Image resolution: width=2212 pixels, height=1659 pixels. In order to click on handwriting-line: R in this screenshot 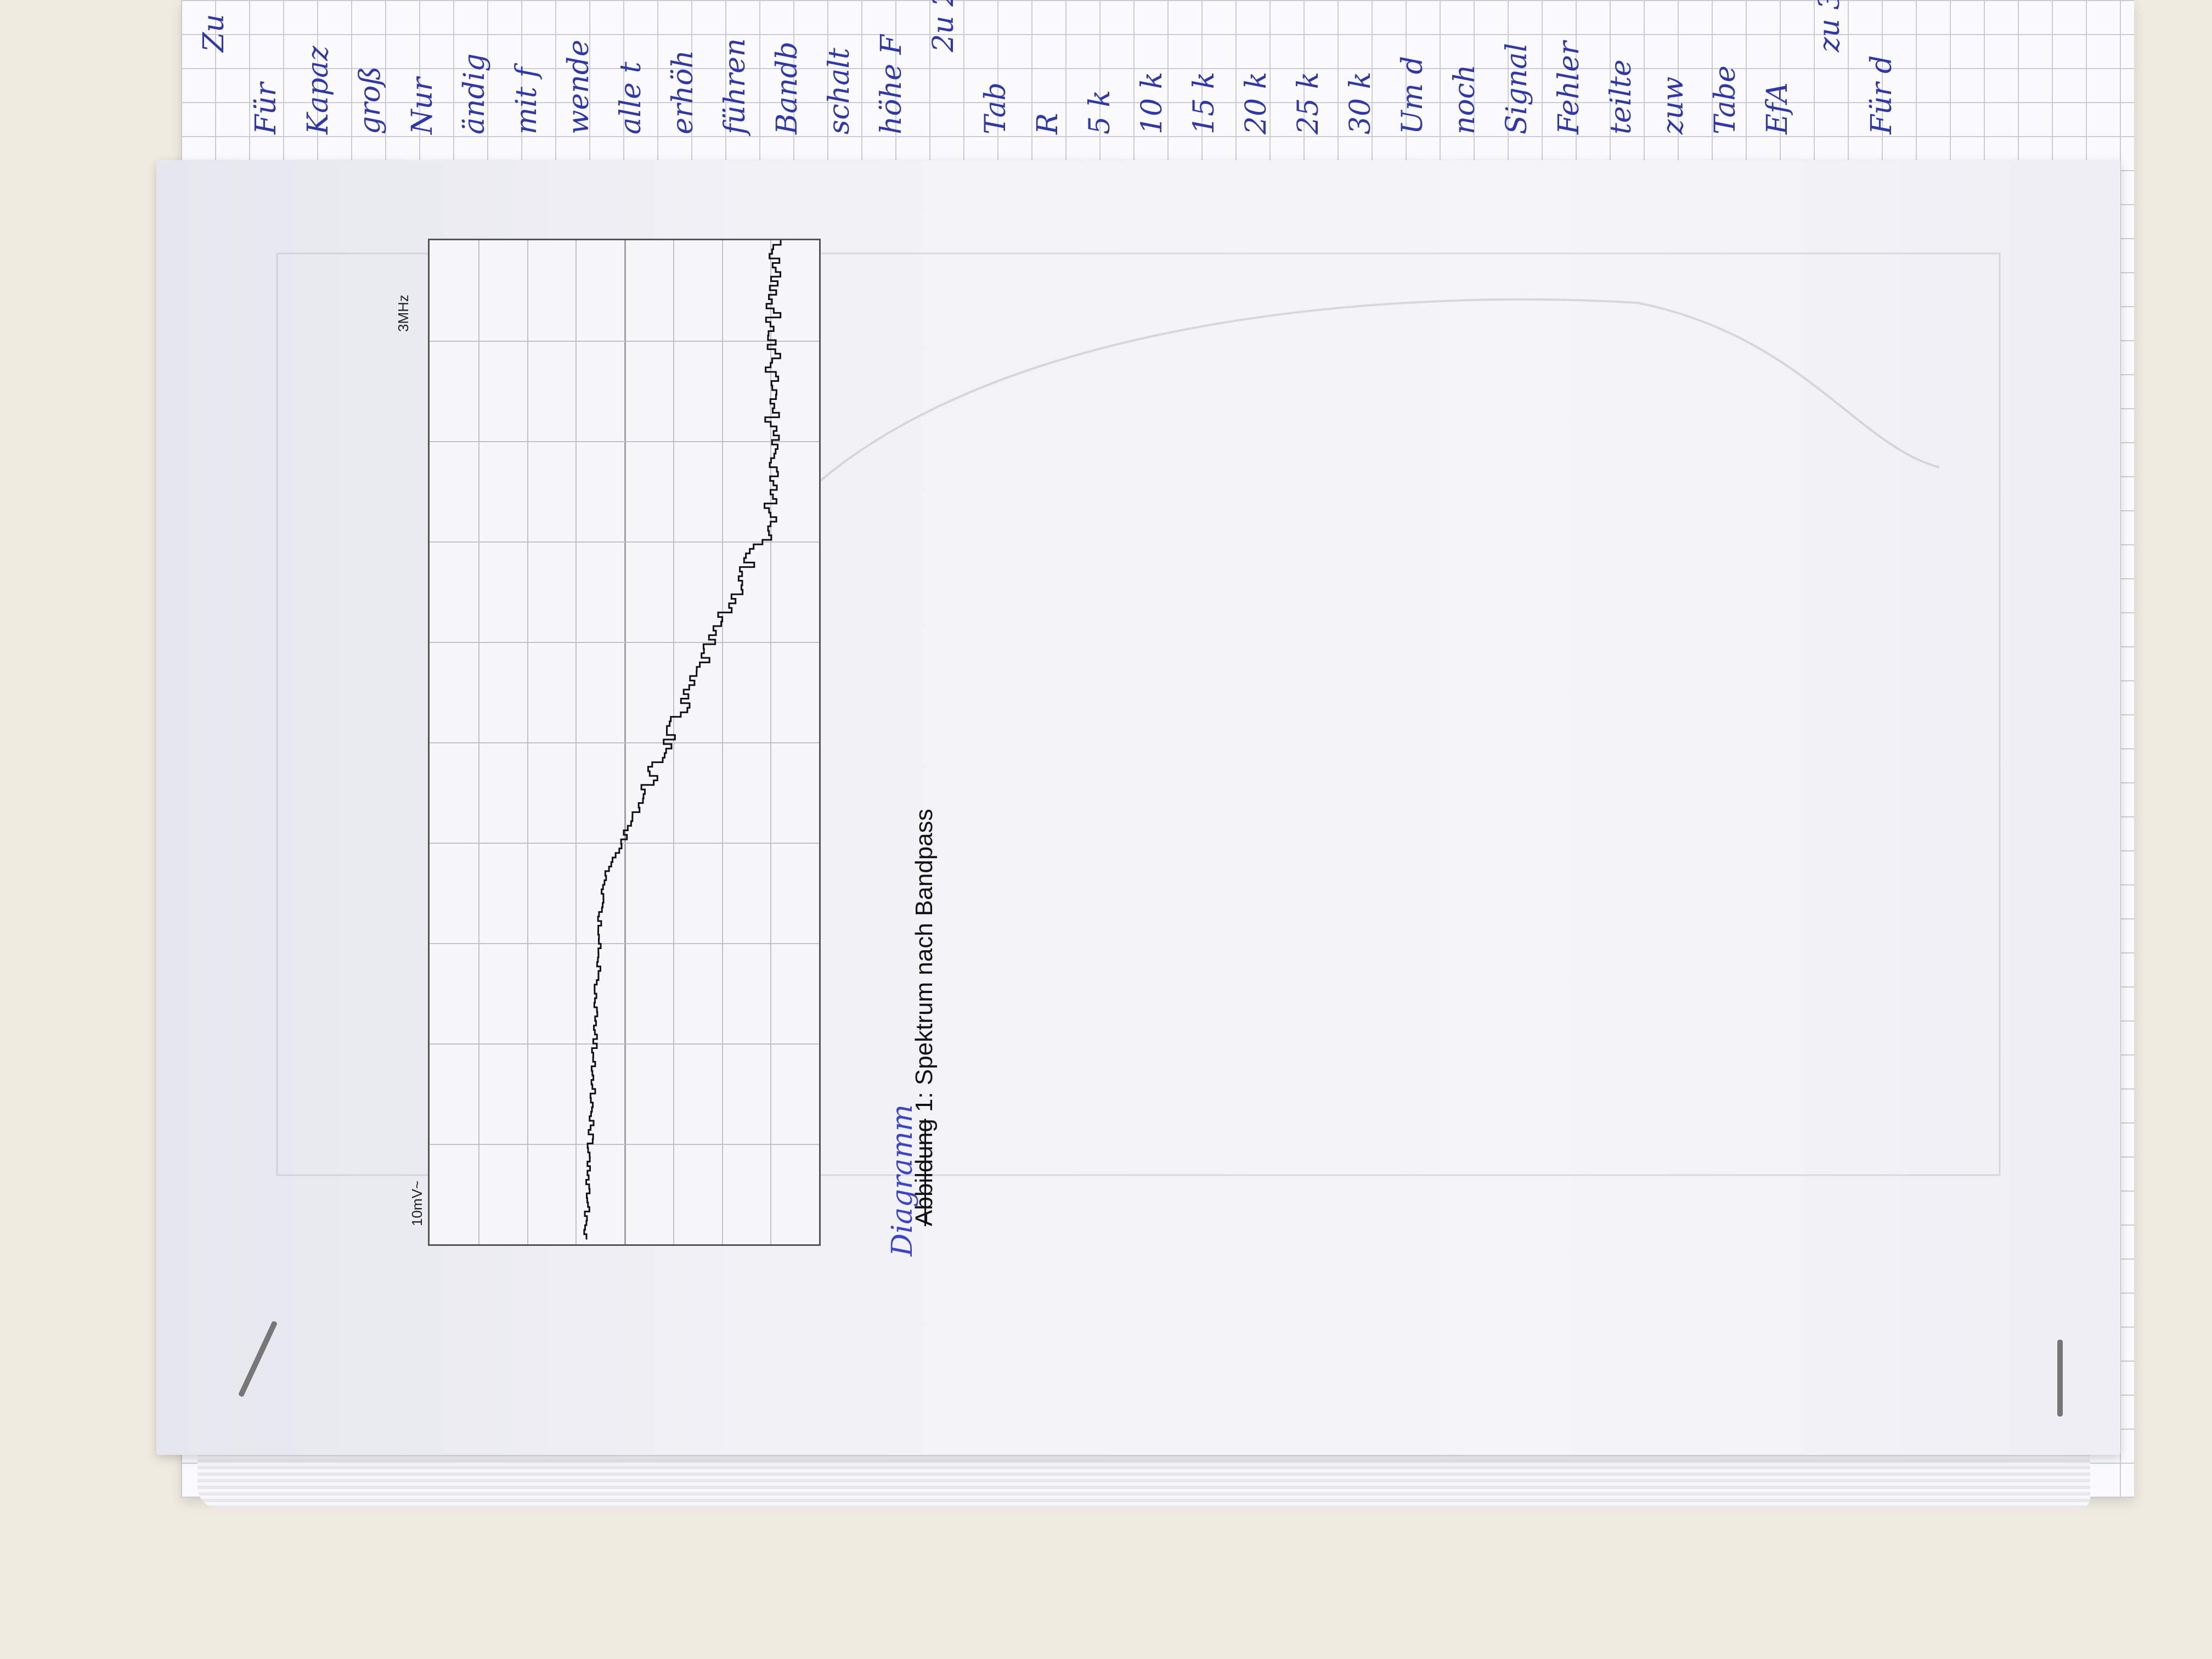, I will do `click(1047, 123)`.